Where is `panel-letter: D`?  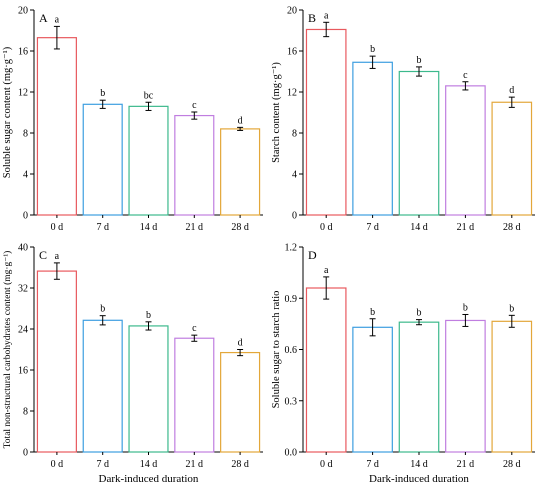
panel-letter: D is located at coordinates (312, 255).